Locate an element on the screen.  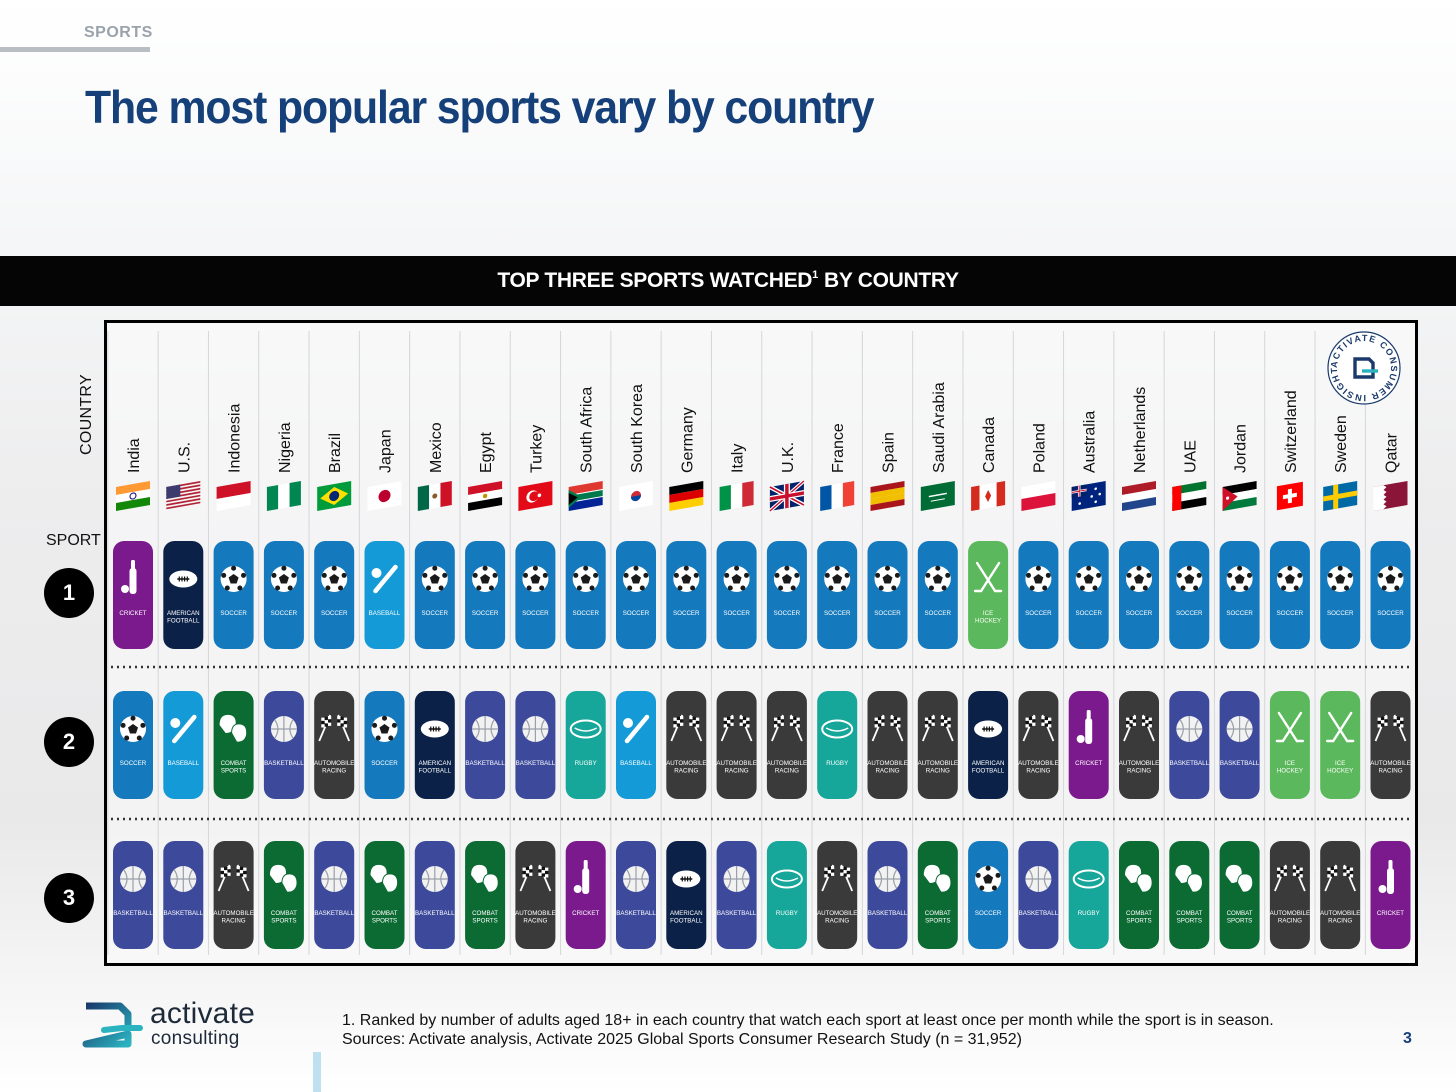
country-label: Saudi Arabia is located at coordinates (939, 427).